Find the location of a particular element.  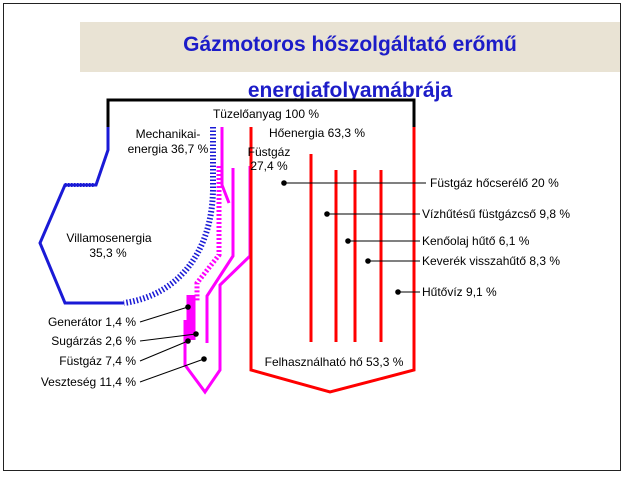

label-electric-line2: 35,3 % is located at coordinates (108, 253).